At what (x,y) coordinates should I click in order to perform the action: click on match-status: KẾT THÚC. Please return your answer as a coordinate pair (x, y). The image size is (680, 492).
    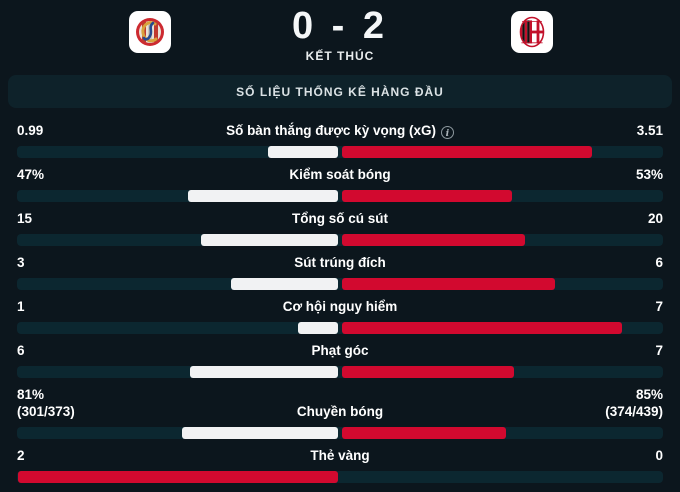
    Looking at the image, I should click on (340, 56).